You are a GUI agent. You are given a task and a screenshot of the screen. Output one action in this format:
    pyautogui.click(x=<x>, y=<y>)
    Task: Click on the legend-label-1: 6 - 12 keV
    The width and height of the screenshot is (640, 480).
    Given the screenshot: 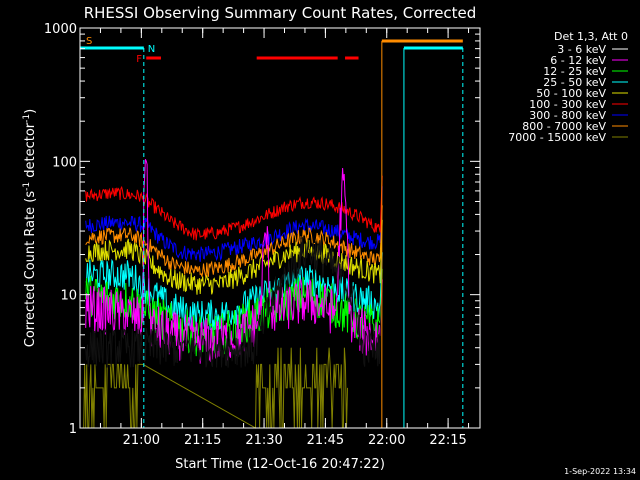 What is the action you would take?
    pyautogui.click(x=578, y=60)
    